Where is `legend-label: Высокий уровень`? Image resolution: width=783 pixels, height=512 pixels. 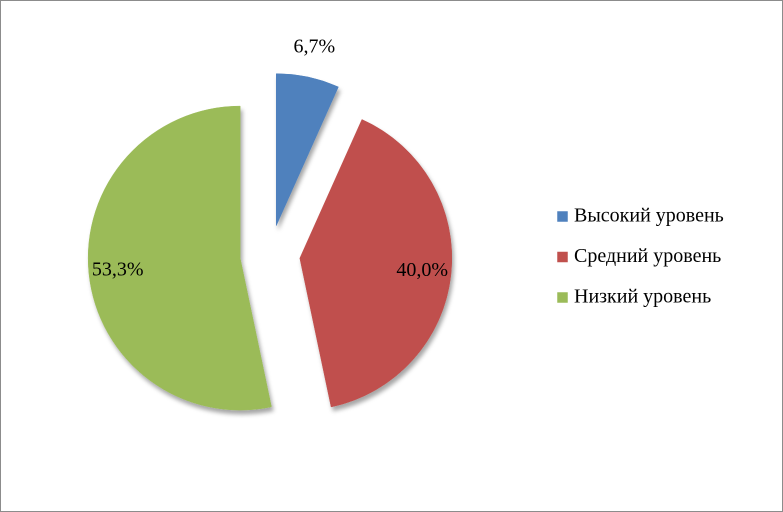
legend-label: Высокий уровень is located at coordinates (649, 216).